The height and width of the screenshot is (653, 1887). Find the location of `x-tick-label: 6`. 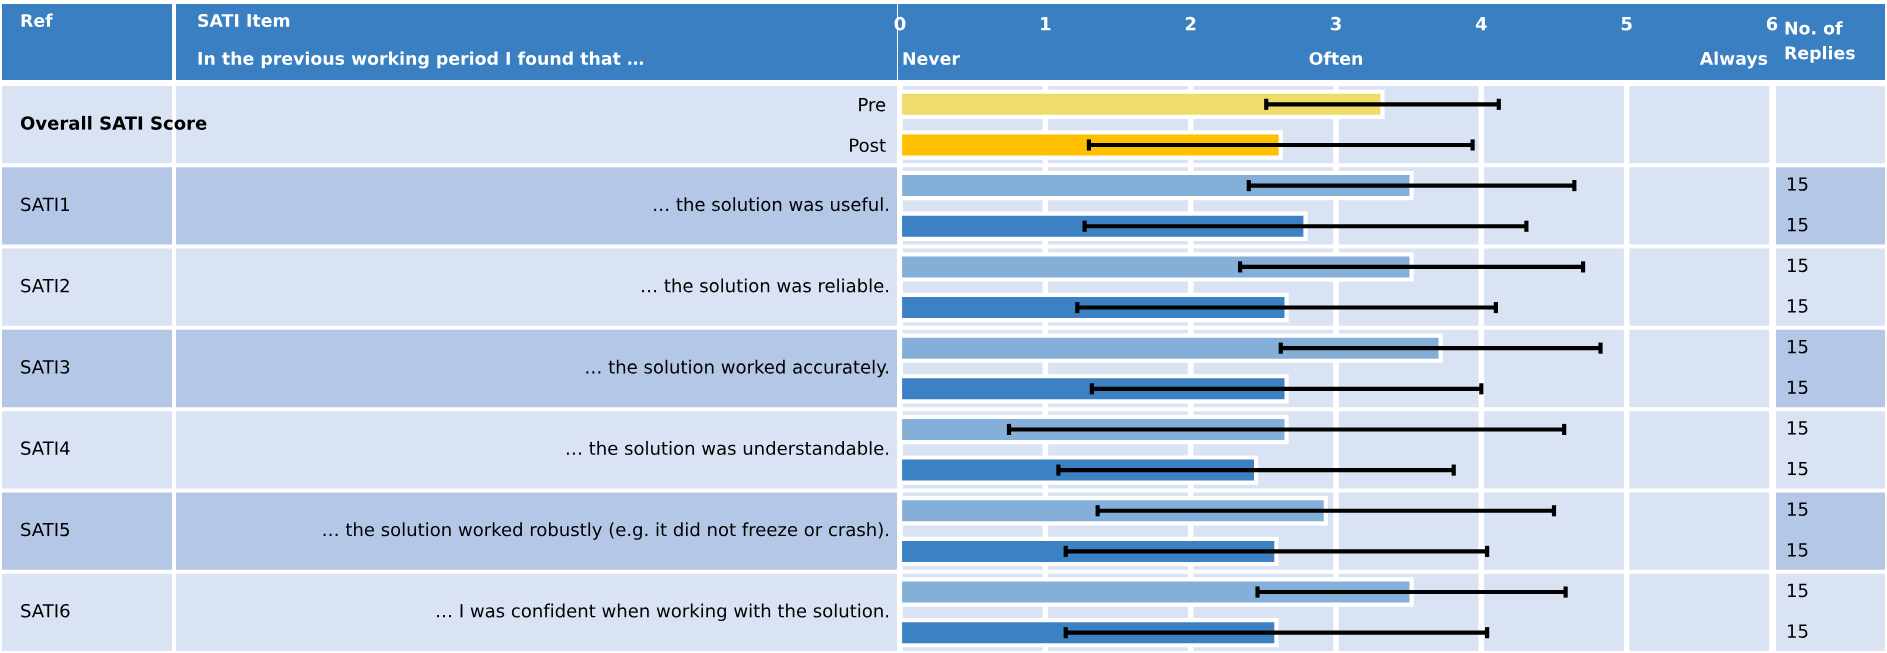

x-tick-label: 6 is located at coordinates (1772, 23).